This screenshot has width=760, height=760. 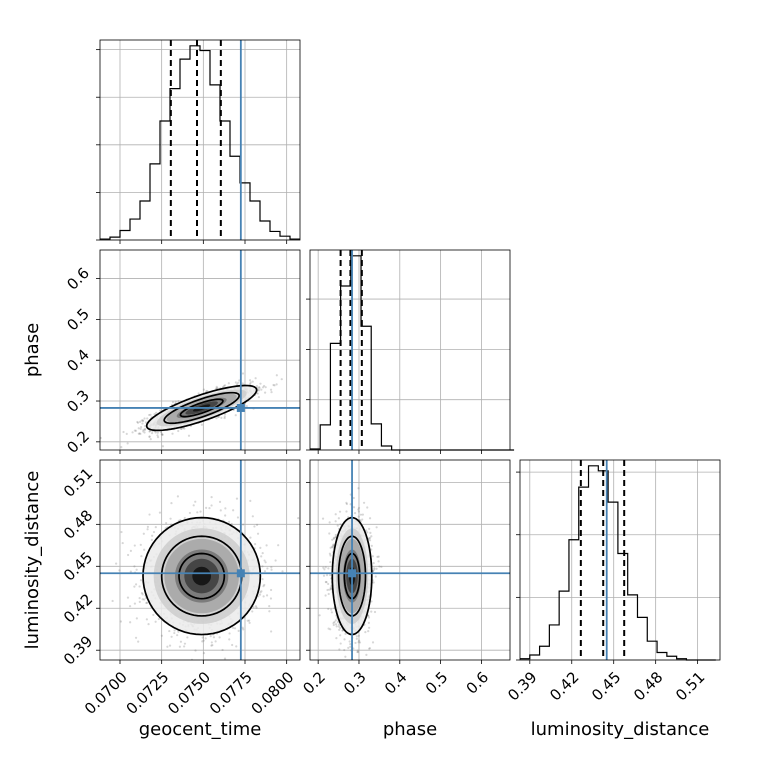 I want to click on scatter-panel-geocent_time-vs-luminosity_distance, so click(x=198, y=561).